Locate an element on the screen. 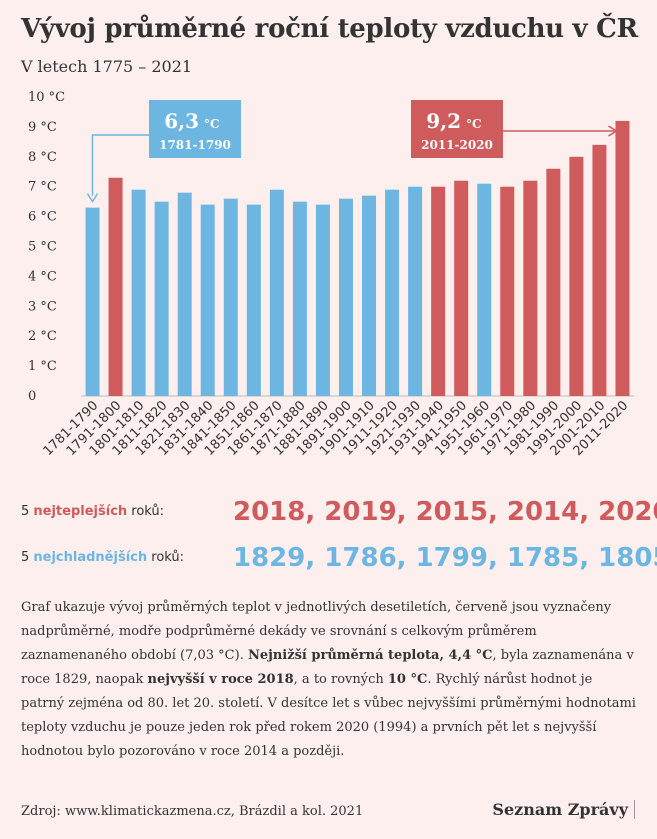  bar-1931-1940 is located at coordinates (438, 291).